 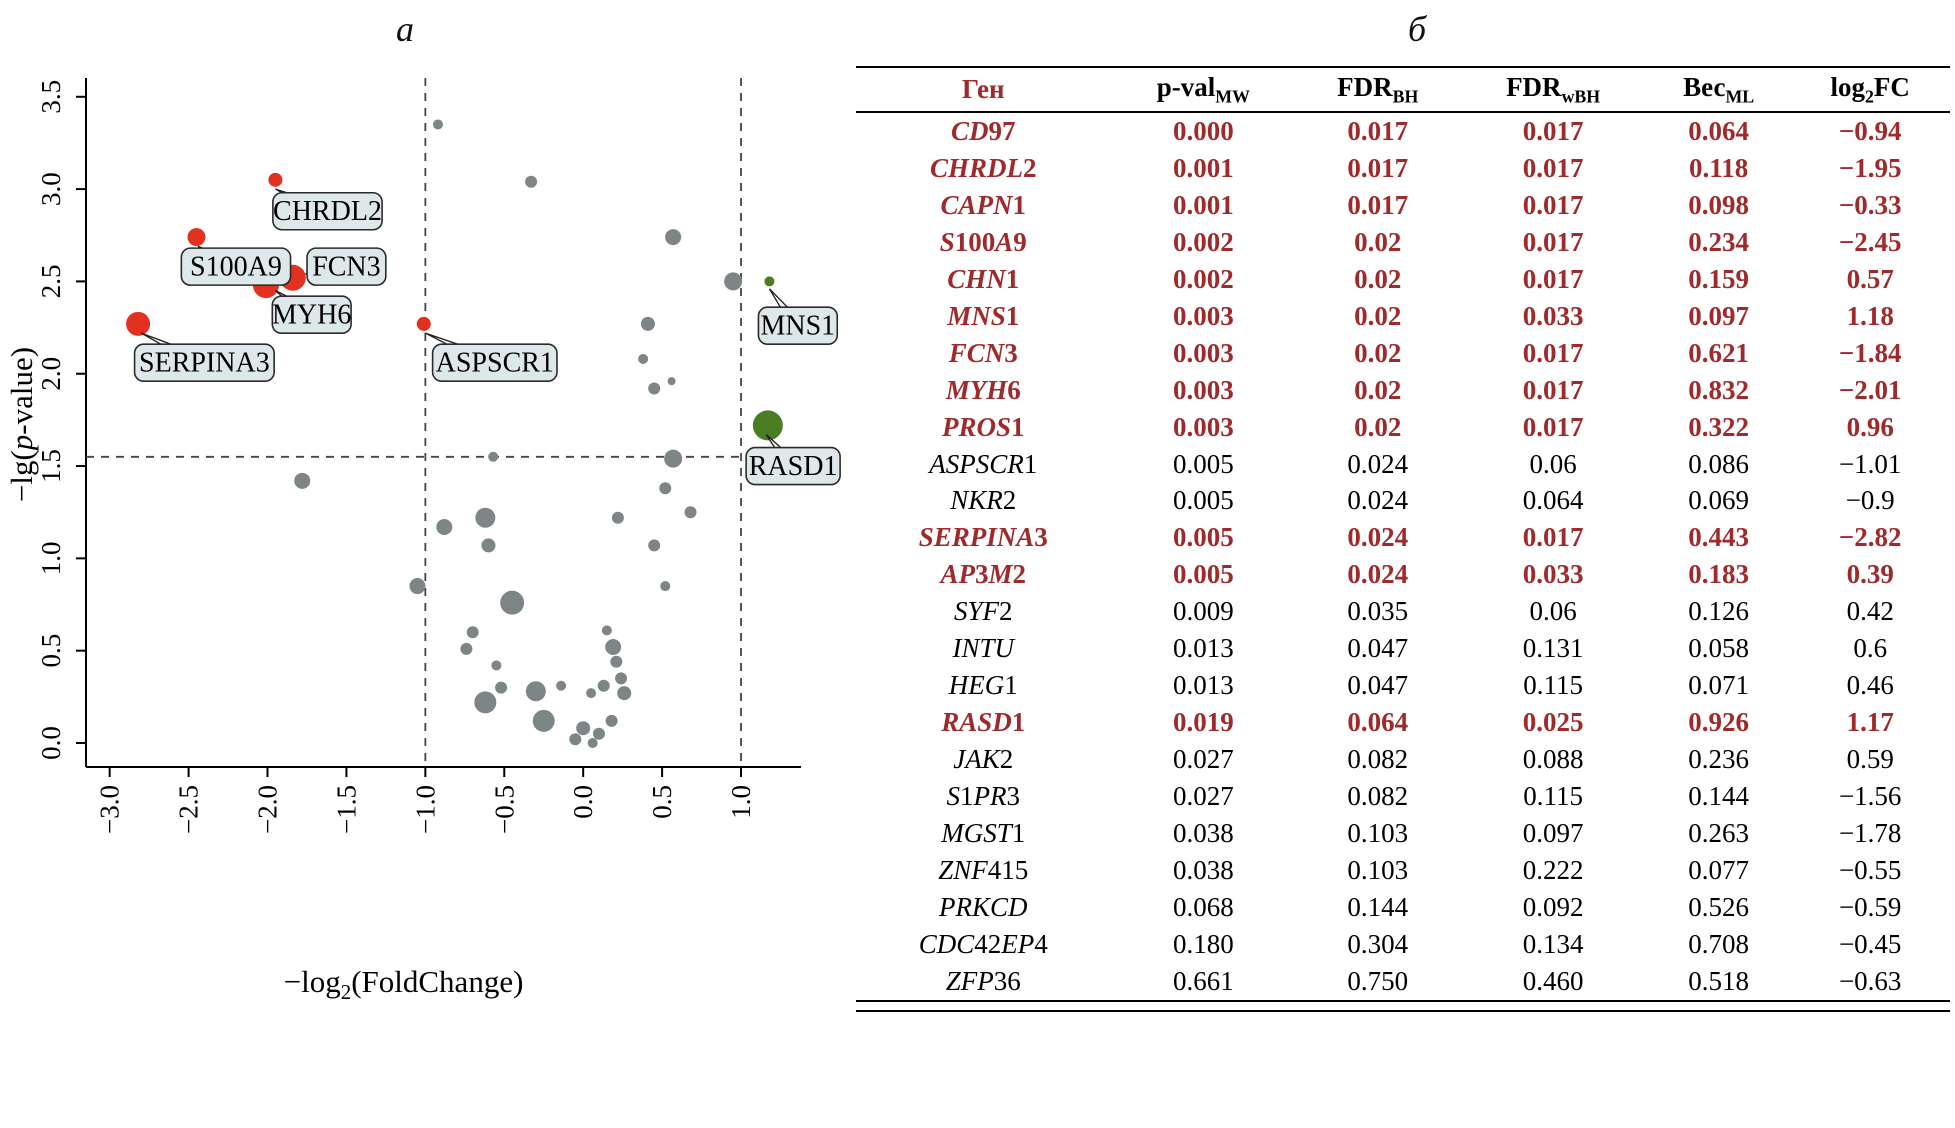 I want to click on gene-name: ZFP36, so click(x=983, y=980).